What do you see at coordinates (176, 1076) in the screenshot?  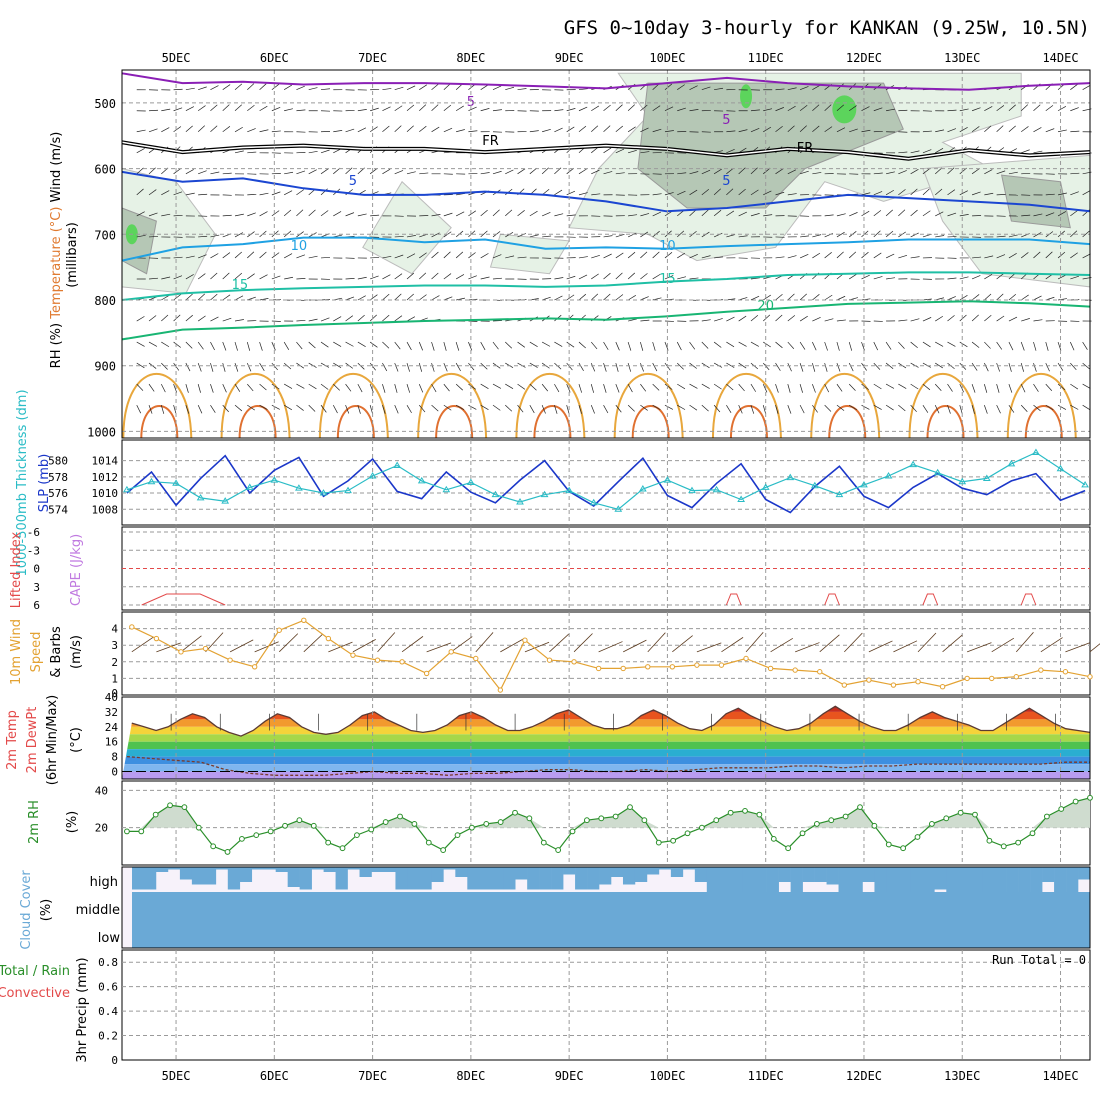 I see `bottom-date-label: 5DEC` at bounding box center [176, 1076].